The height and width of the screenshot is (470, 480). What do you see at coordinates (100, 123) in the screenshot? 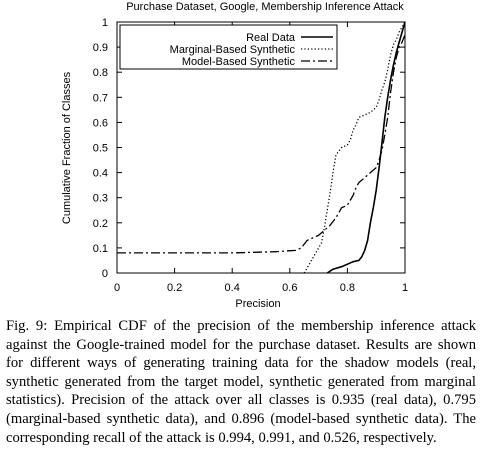
I see `y-tick-label: 0.6` at bounding box center [100, 123].